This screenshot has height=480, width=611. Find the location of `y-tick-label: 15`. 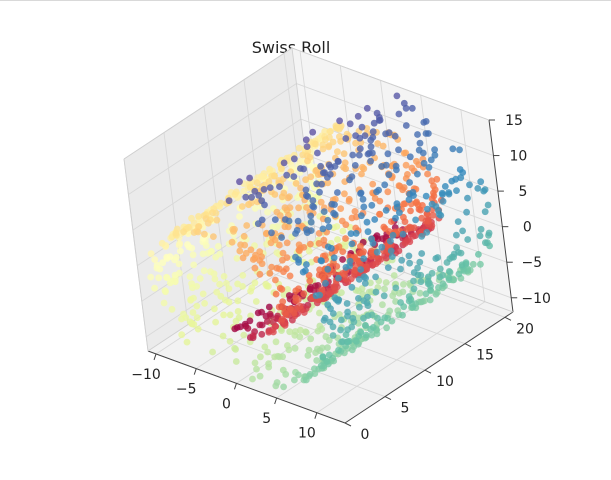

y-tick-label: 15 is located at coordinates (485, 356).